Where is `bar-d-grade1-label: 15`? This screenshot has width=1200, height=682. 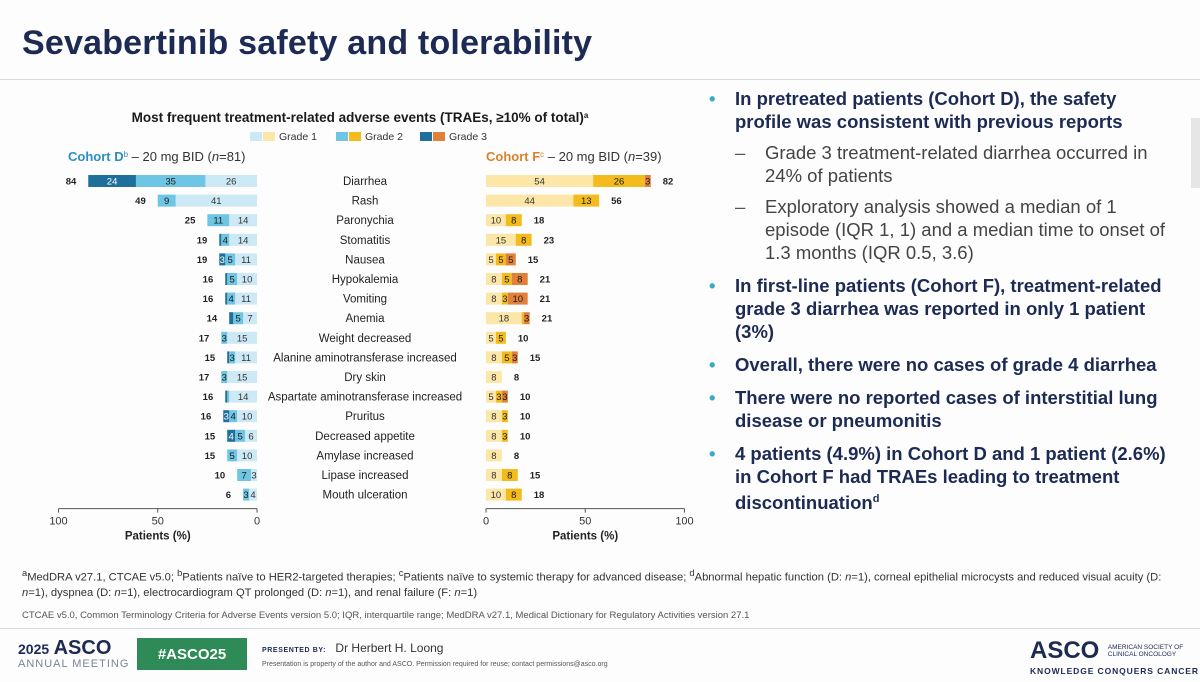
bar-d-grade1-label: 15 is located at coordinates (242, 338).